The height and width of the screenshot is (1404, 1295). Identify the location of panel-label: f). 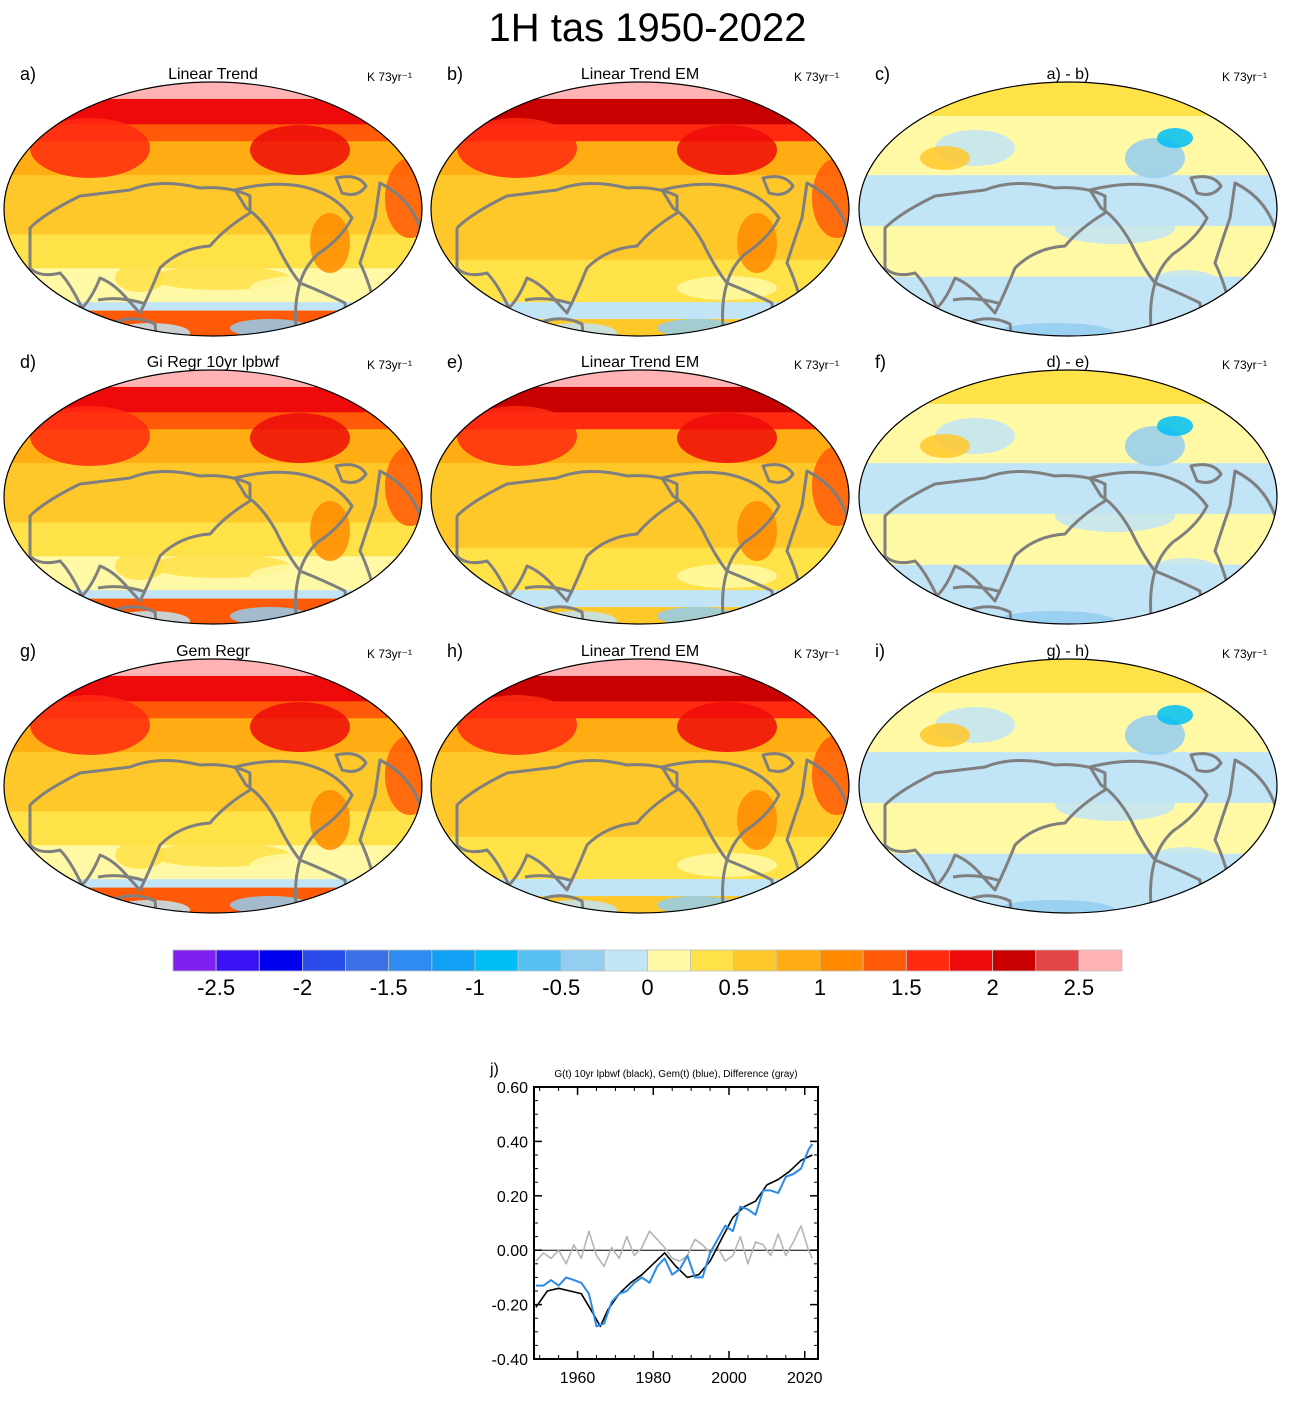
(880, 362).